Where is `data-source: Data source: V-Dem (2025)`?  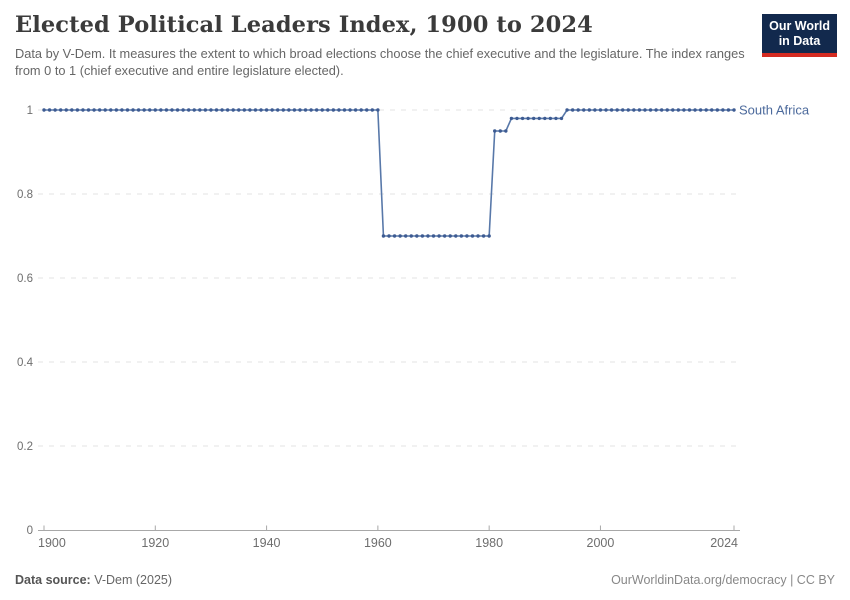
data-source: Data source: V-Dem (2025) is located at coordinates (93, 580).